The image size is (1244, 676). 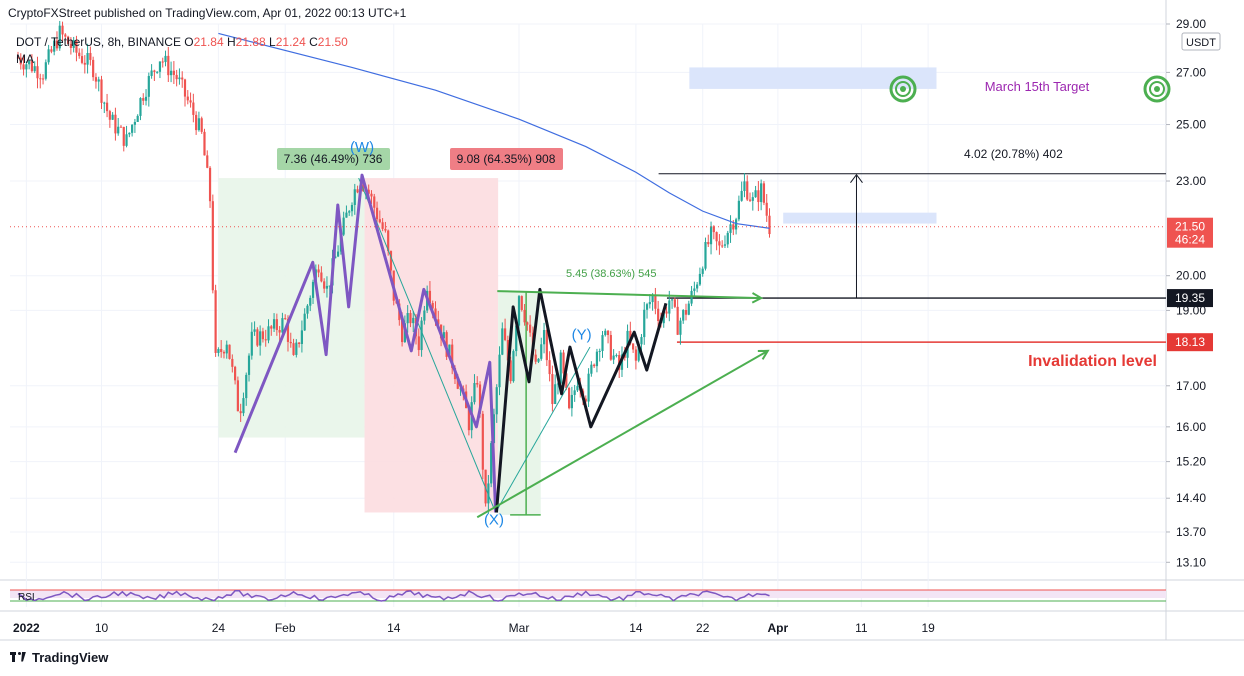 I want to click on y-tick-label: 16.00, so click(x=1191, y=427).